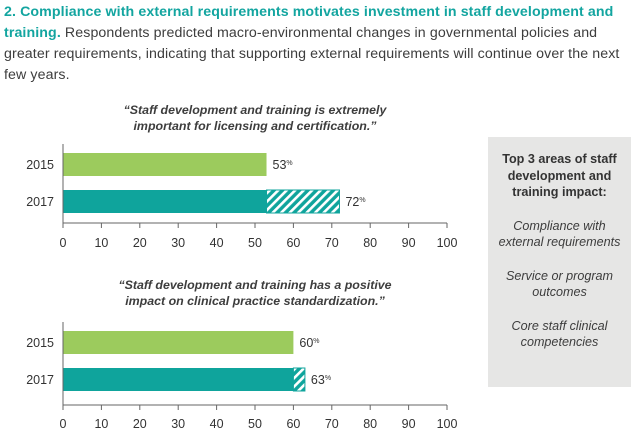  What do you see at coordinates (321, 380) in the screenshot?
I see `chart-2-value-label-2017: 63%` at bounding box center [321, 380].